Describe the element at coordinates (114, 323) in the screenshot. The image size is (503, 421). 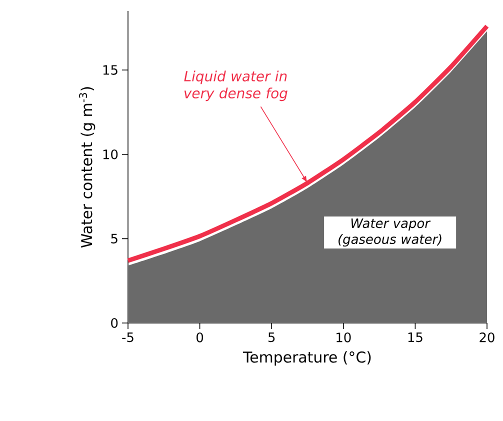
I see `y-tick-label: 0` at that location.